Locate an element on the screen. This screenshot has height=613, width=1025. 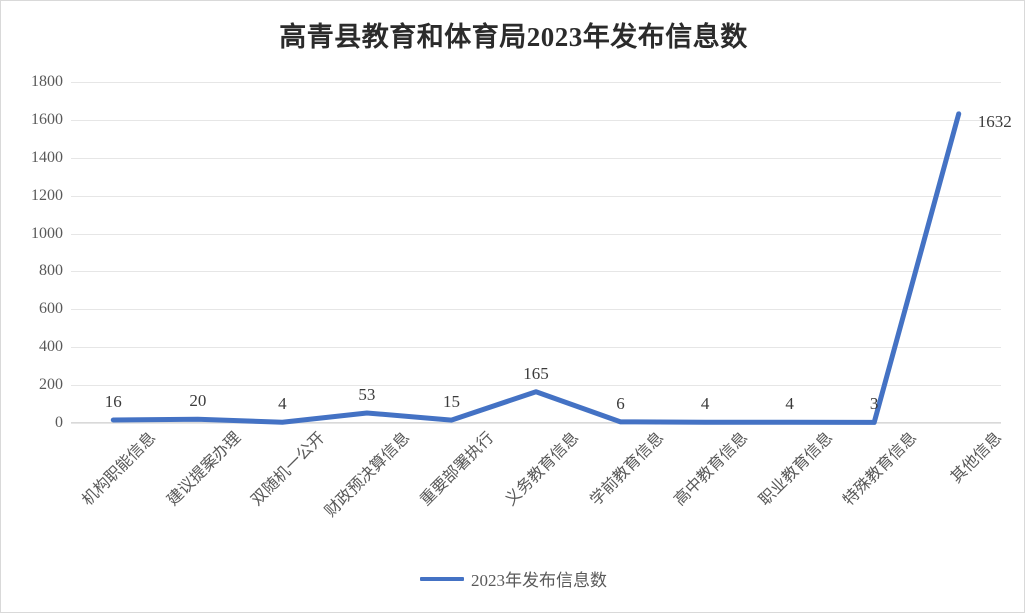
legend-label: 2023年发布信息数 is located at coordinates (539, 580).